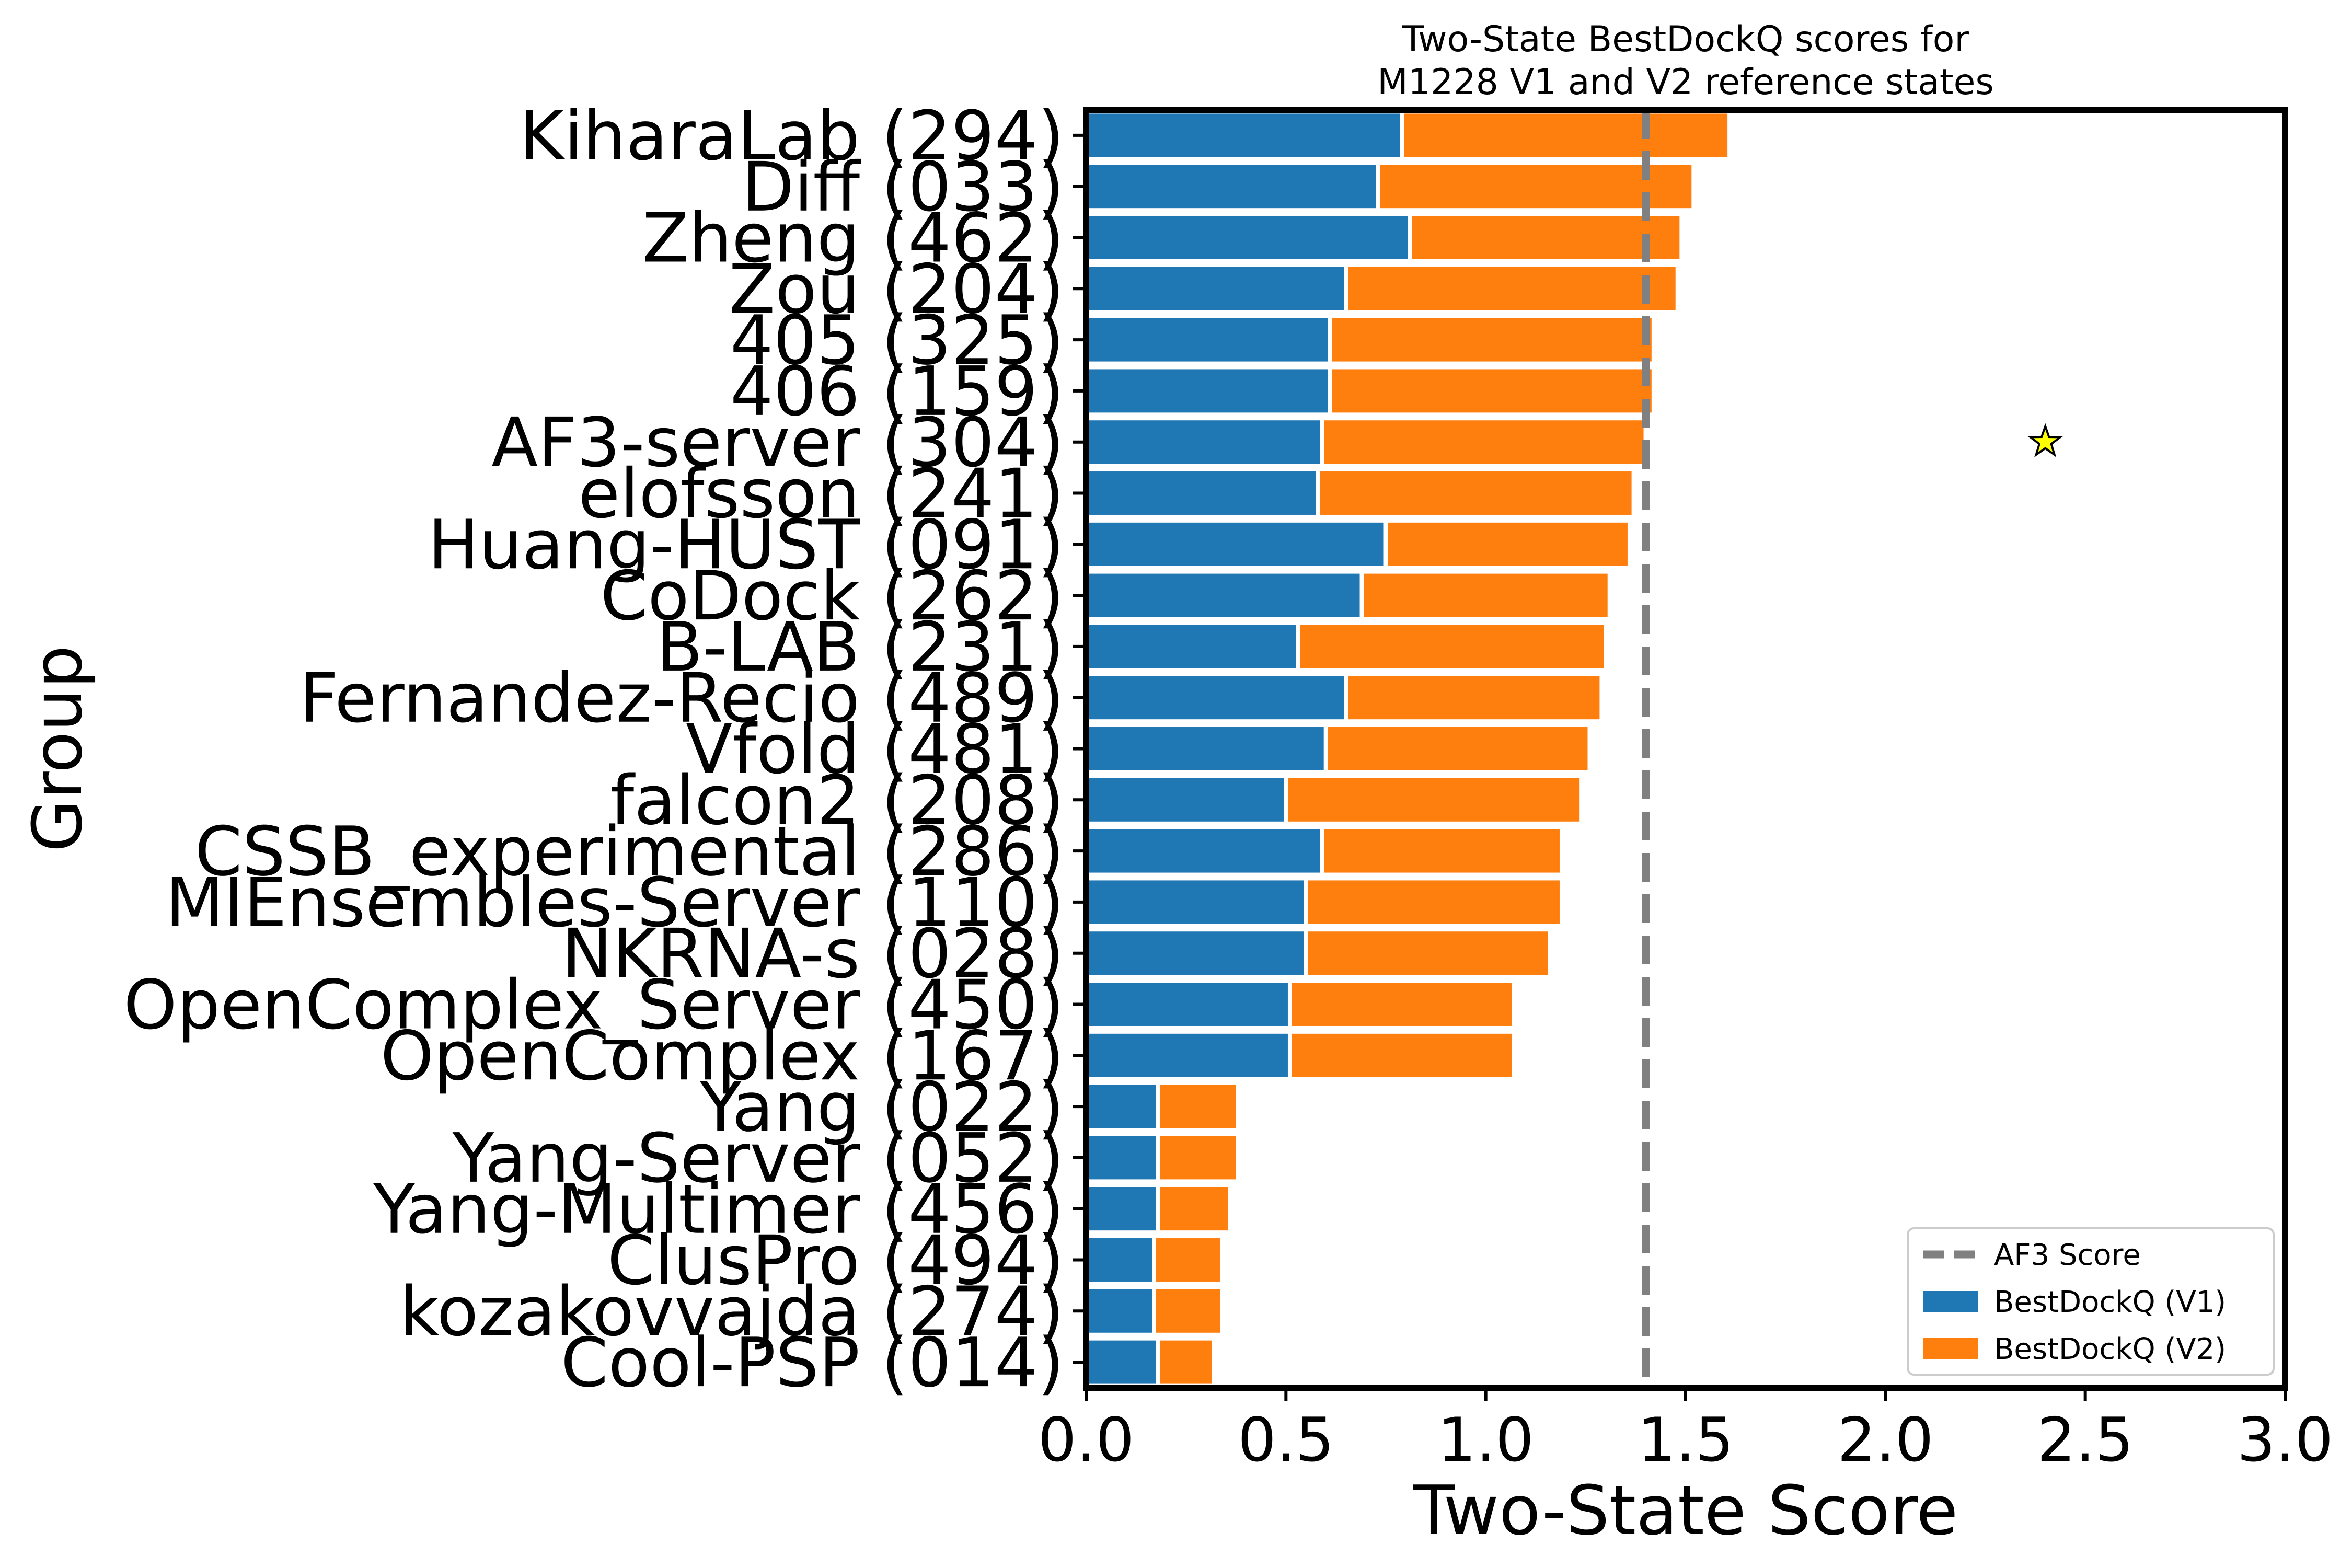 Image resolution: width=2352 pixels, height=1568 pixels. What do you see at coordinates (837, 800) in the screenshot?
I see `y-tick-label: falcon2 (208)` at bounding box center [837, 800].